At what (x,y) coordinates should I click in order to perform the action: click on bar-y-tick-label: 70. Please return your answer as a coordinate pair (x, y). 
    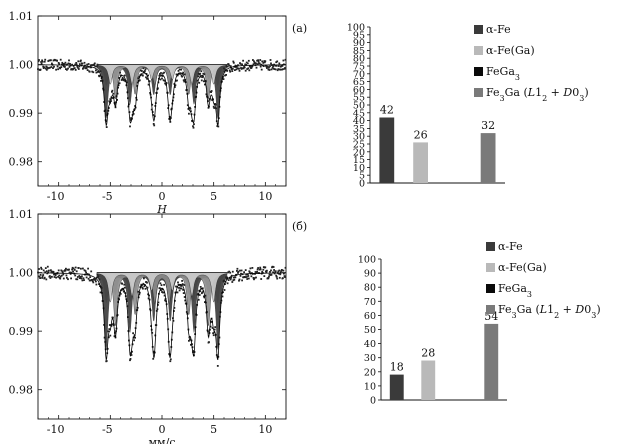
    Looking at the image, I should click on (370, 302).